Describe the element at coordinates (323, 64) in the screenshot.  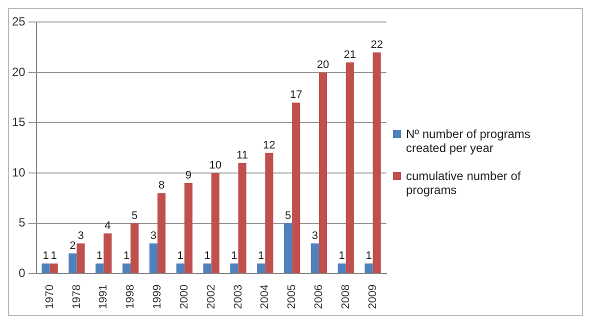
I see `data-label: 20` at that location.